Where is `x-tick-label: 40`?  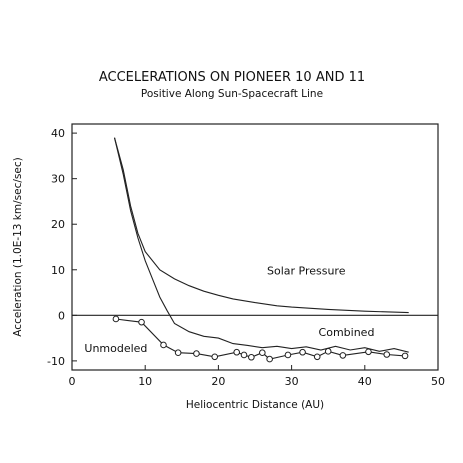 x-tick-label: 40 is located at coordinates (365, 381).